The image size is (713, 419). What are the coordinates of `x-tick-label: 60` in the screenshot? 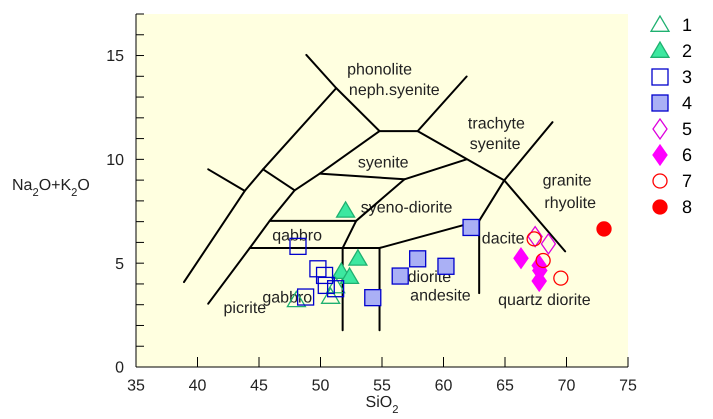 It's located at (443, 385).